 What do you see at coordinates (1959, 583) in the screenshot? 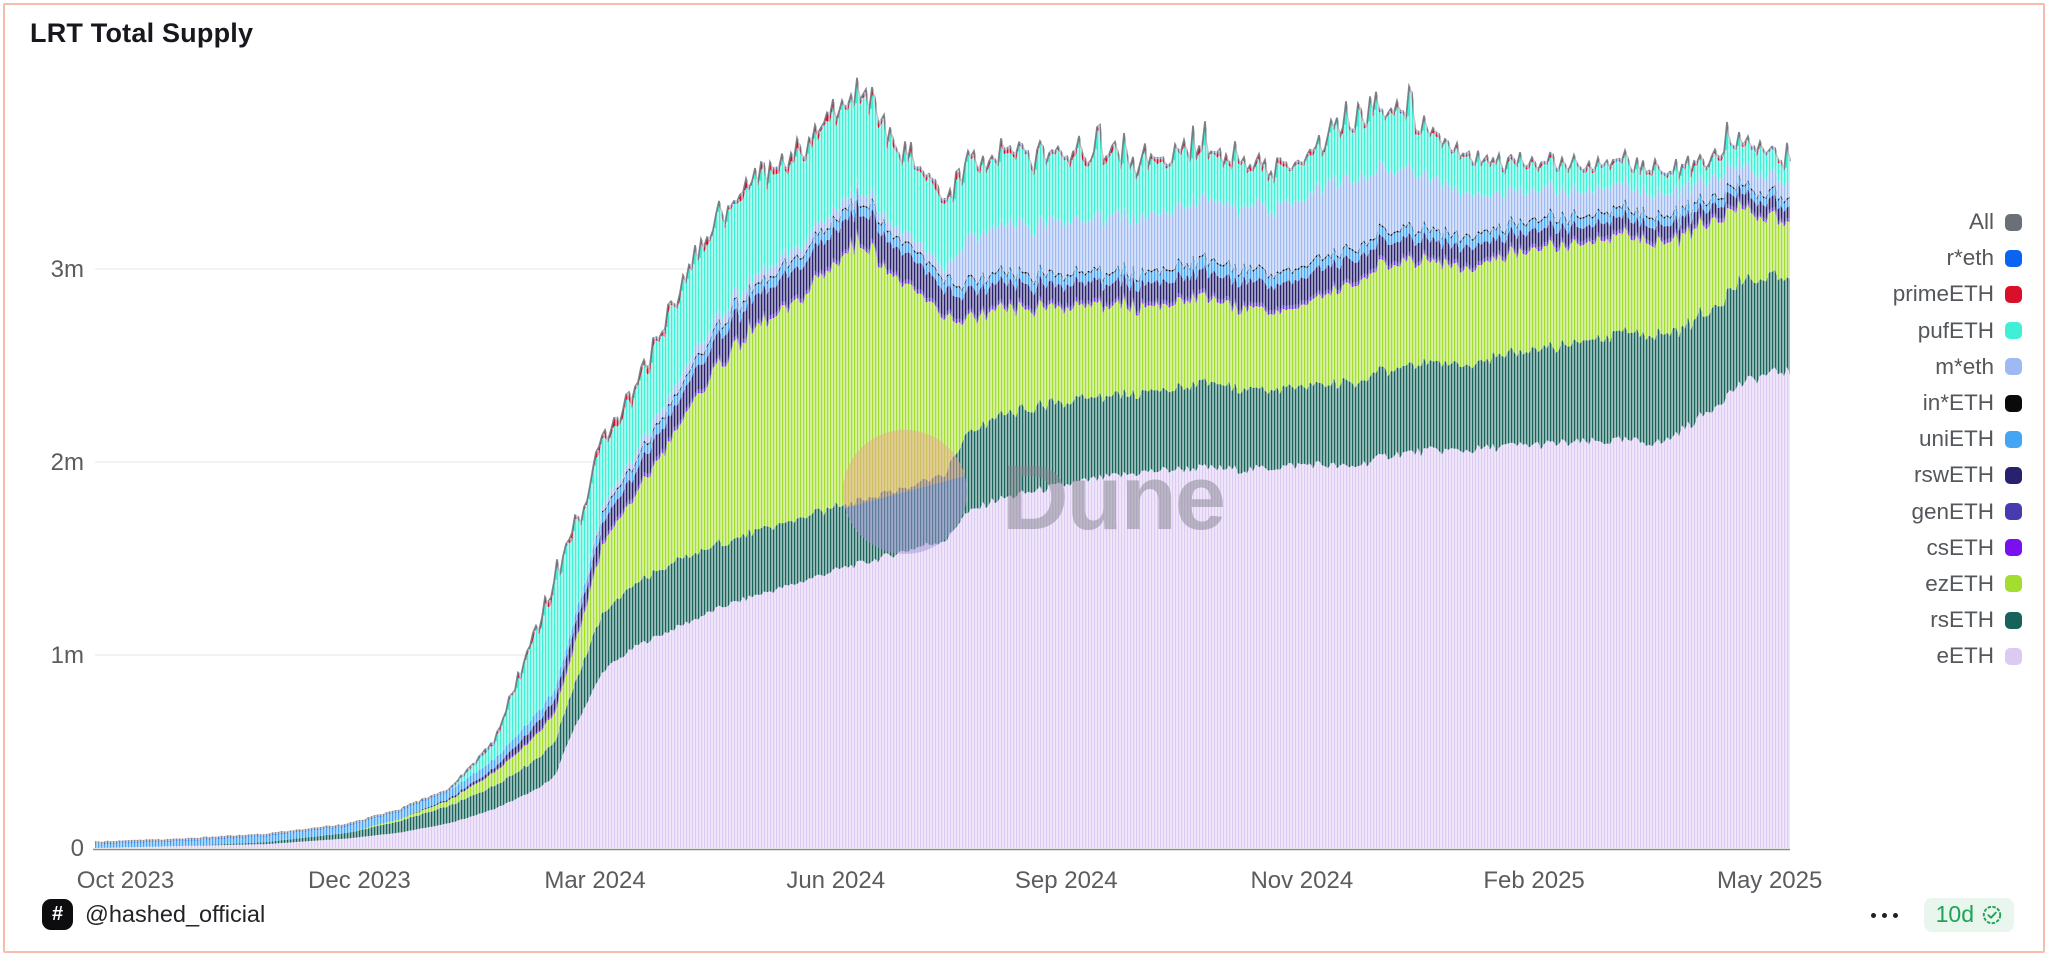
I see `legend-label: ezETH` at bounding box center [1959, 583].